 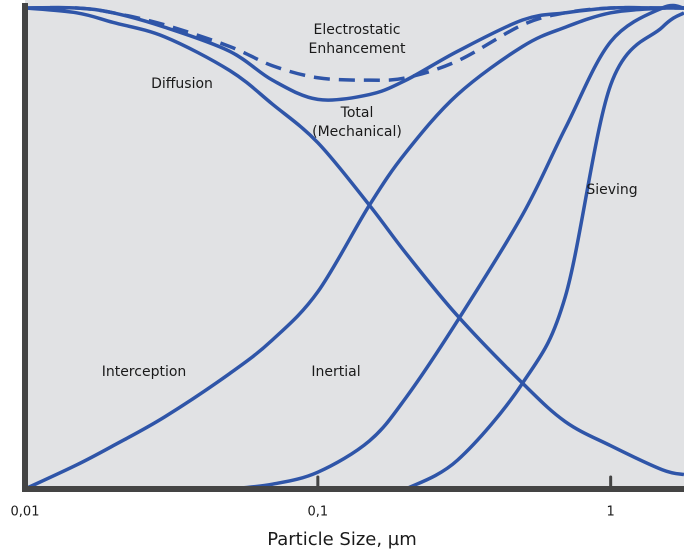 I want to click on annotation: Diffusion, so click(x=182, y=84).